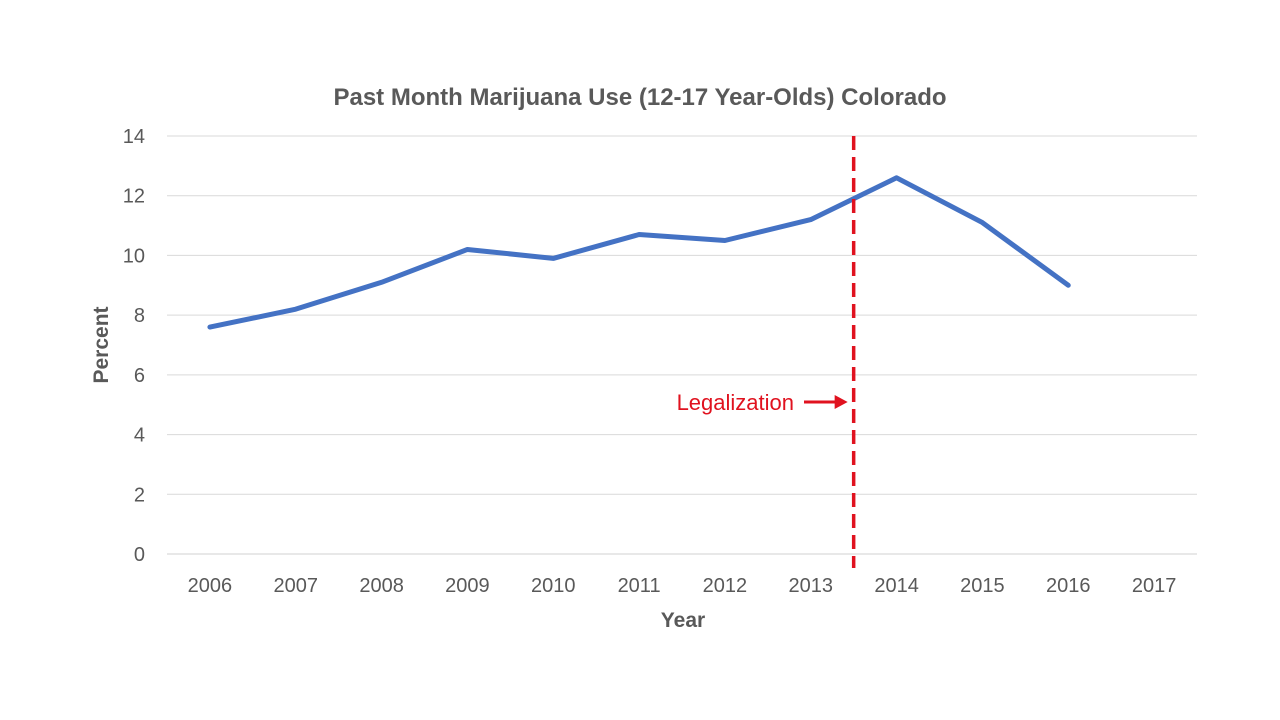  What do you see at coordinates (1154, 586) in the screenshot?
I see `x-tick-label: 2017` at bounding box center [1154, 586].